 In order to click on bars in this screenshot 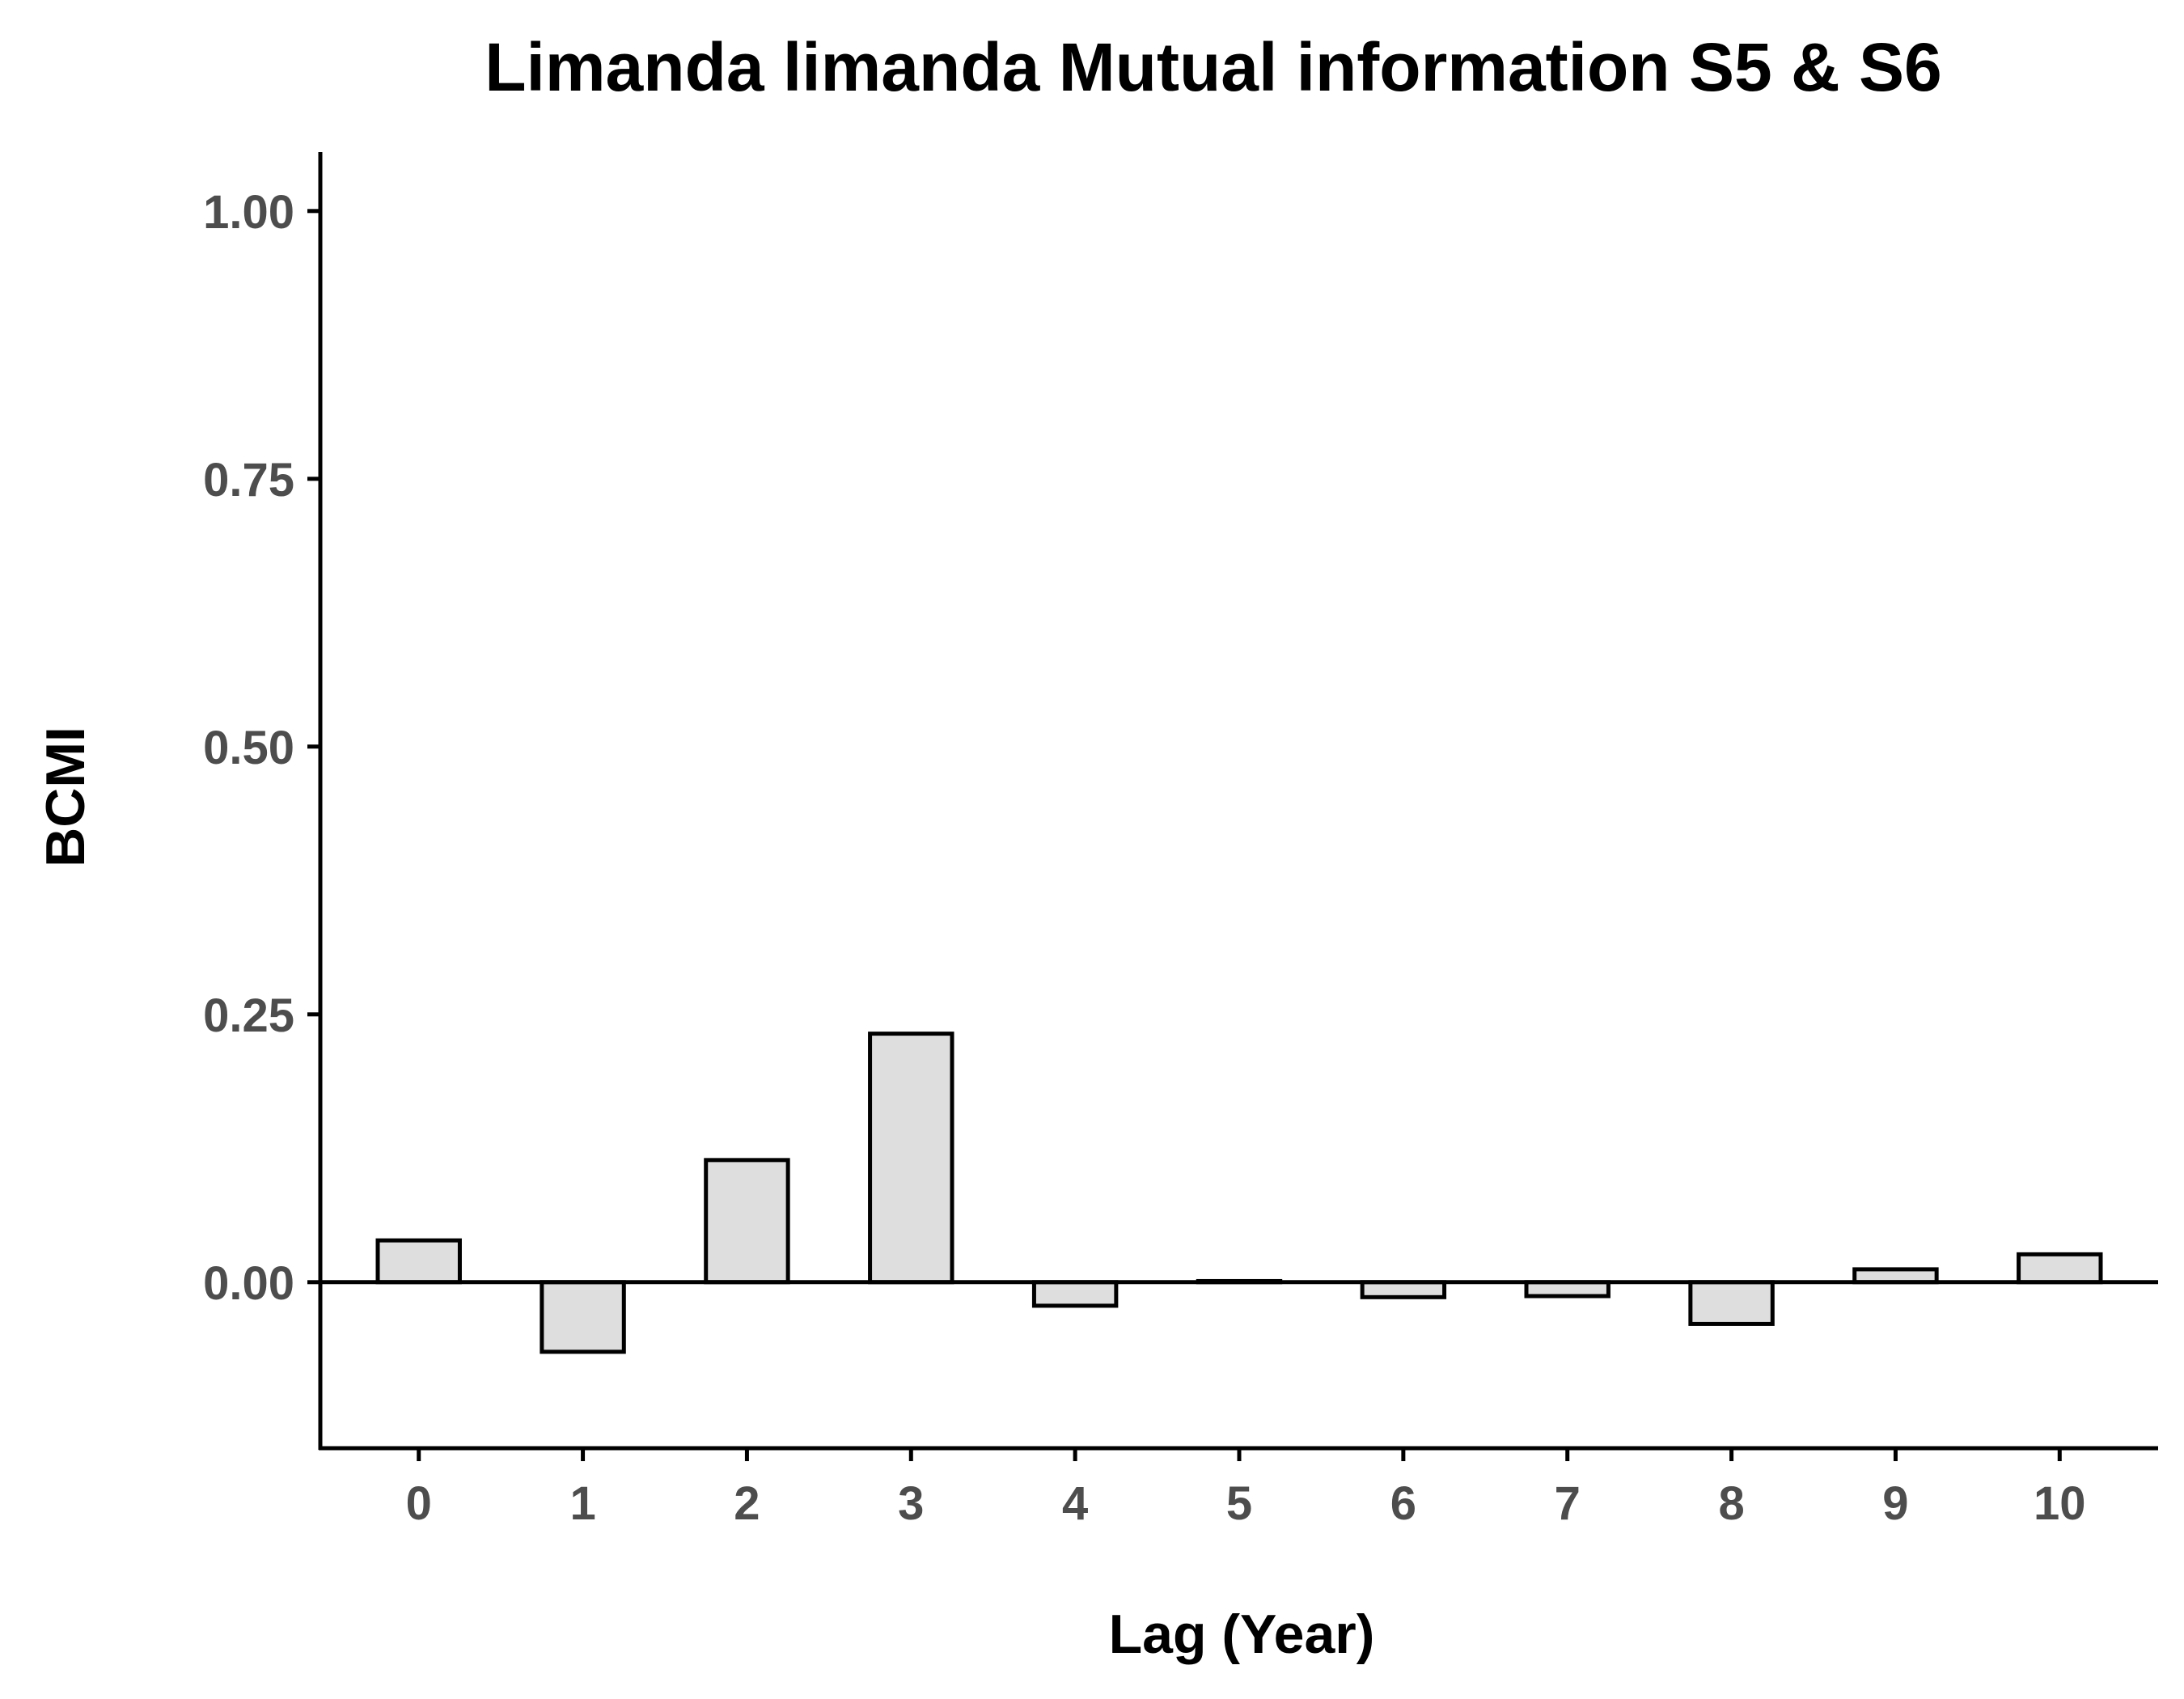, I will do `click(1239, 1193)`.